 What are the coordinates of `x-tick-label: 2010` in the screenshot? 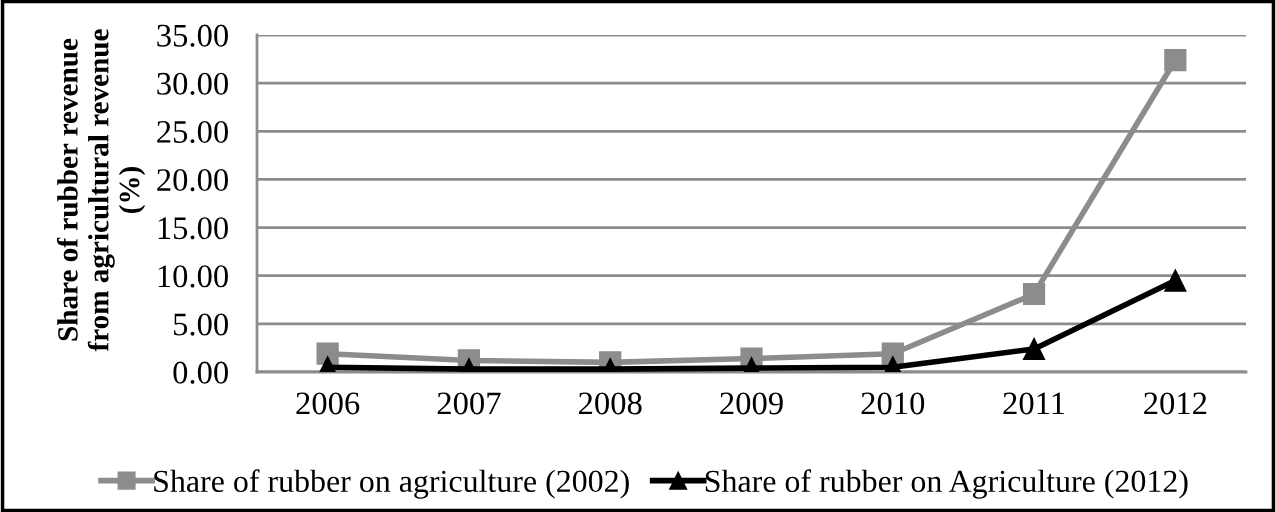 It's located at (893, 403).